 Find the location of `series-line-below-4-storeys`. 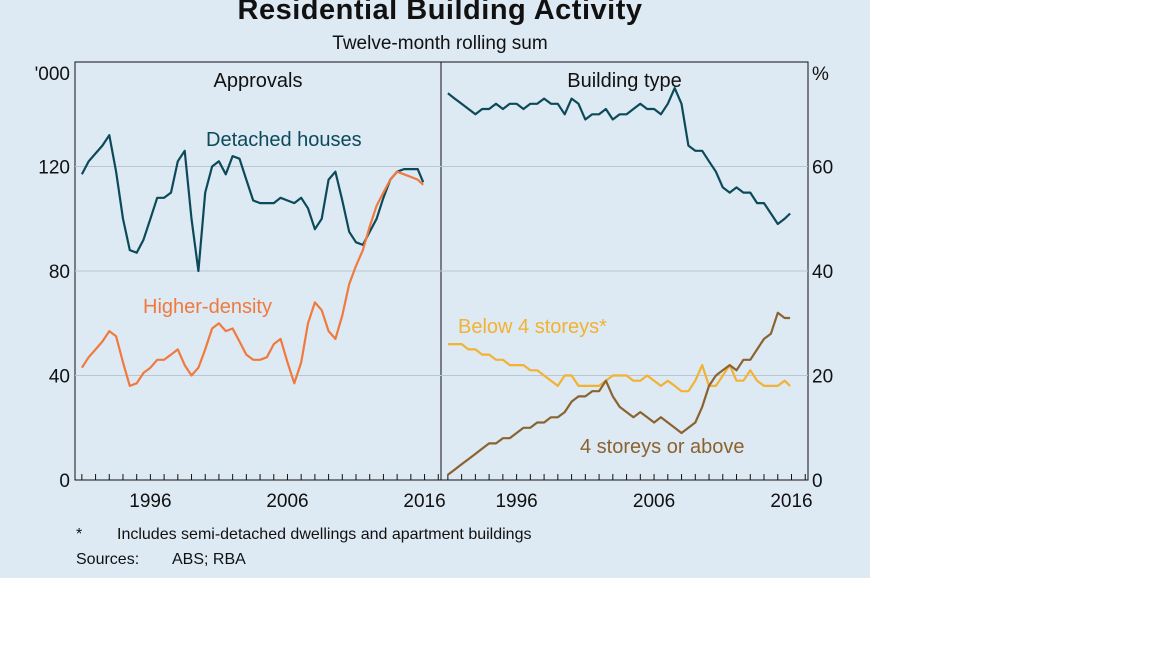

series-line-below-4-storeys is located at coordinates (619, 368).